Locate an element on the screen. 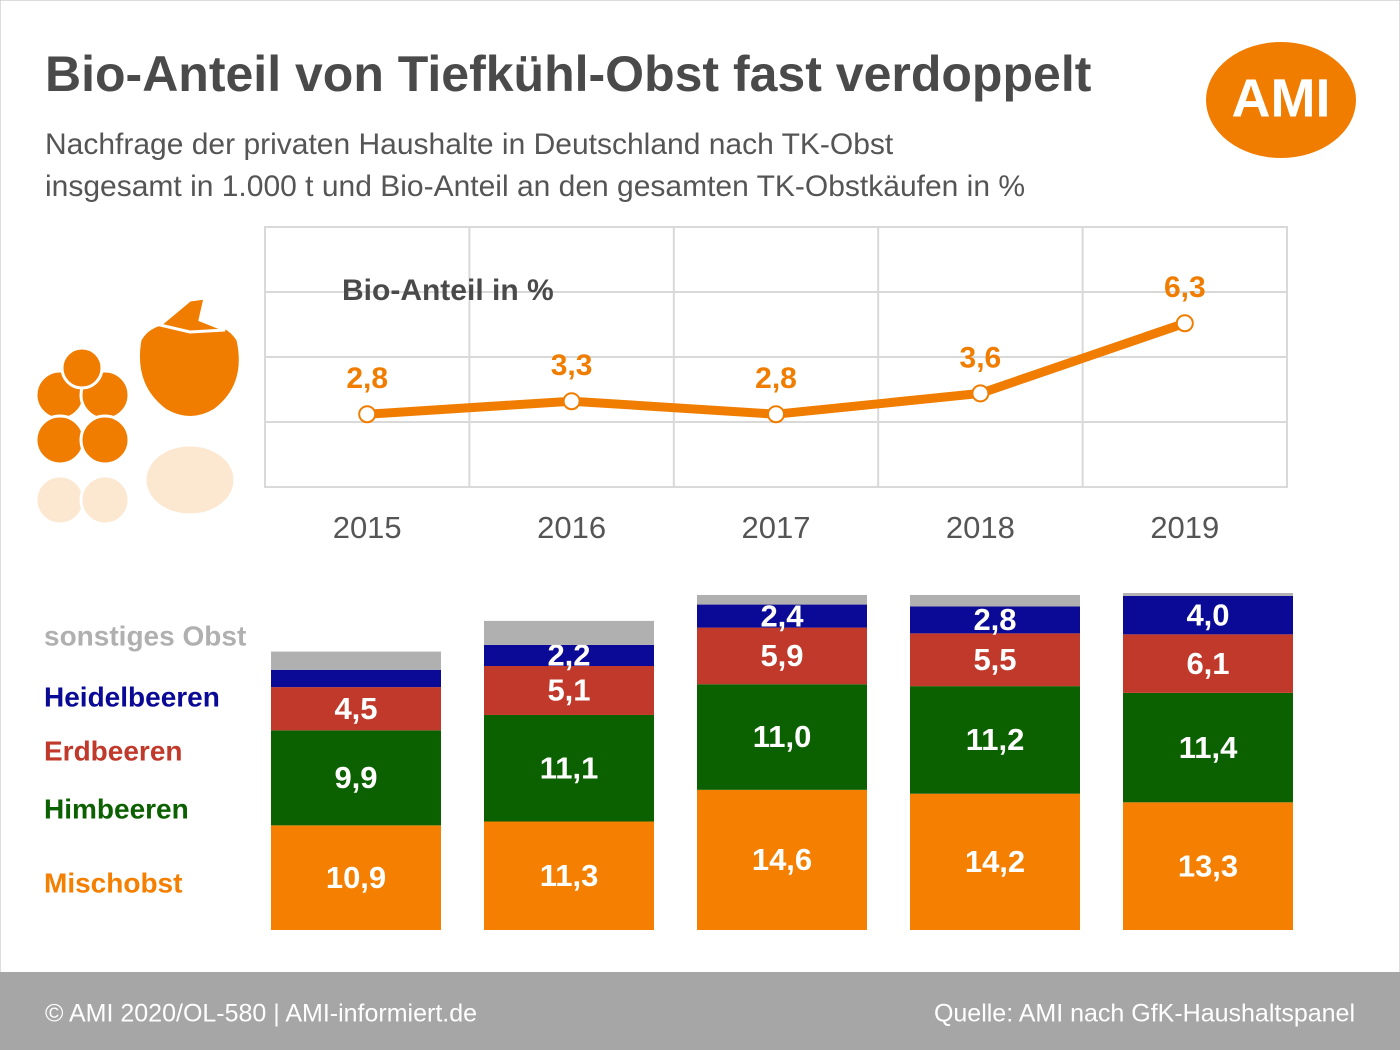 This screenshot has width=1400, height=1050. x-tick-label: 2019 is located at coordinates (1184, 527).